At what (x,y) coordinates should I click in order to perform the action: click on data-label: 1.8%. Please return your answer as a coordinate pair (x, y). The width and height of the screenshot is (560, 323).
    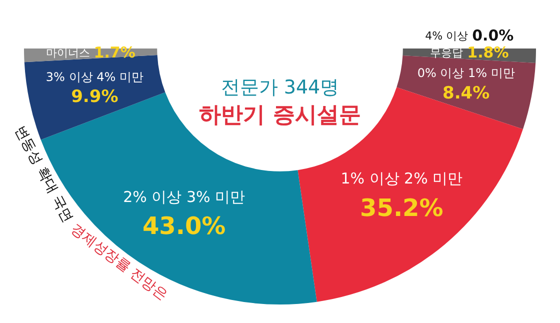
    Looking at the image, I should click on (488, 53).